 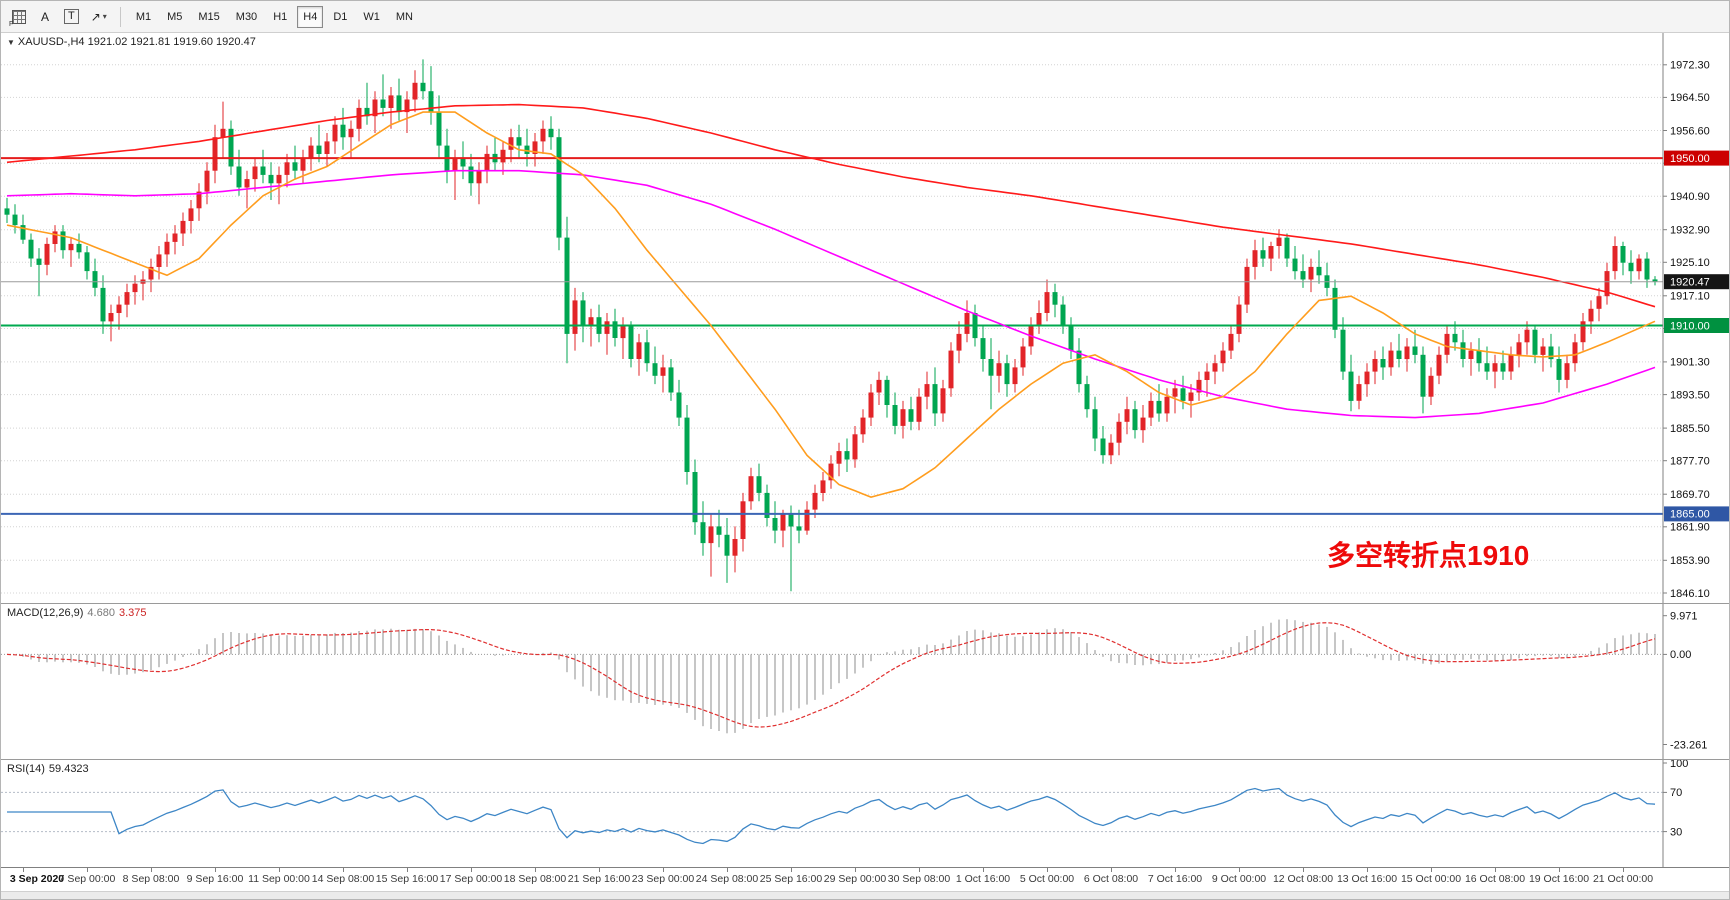 What do you see at coordinates (404, 17) in the screenshot?
I see `timeframe-mn: MN` at bounding box center [404, 17].